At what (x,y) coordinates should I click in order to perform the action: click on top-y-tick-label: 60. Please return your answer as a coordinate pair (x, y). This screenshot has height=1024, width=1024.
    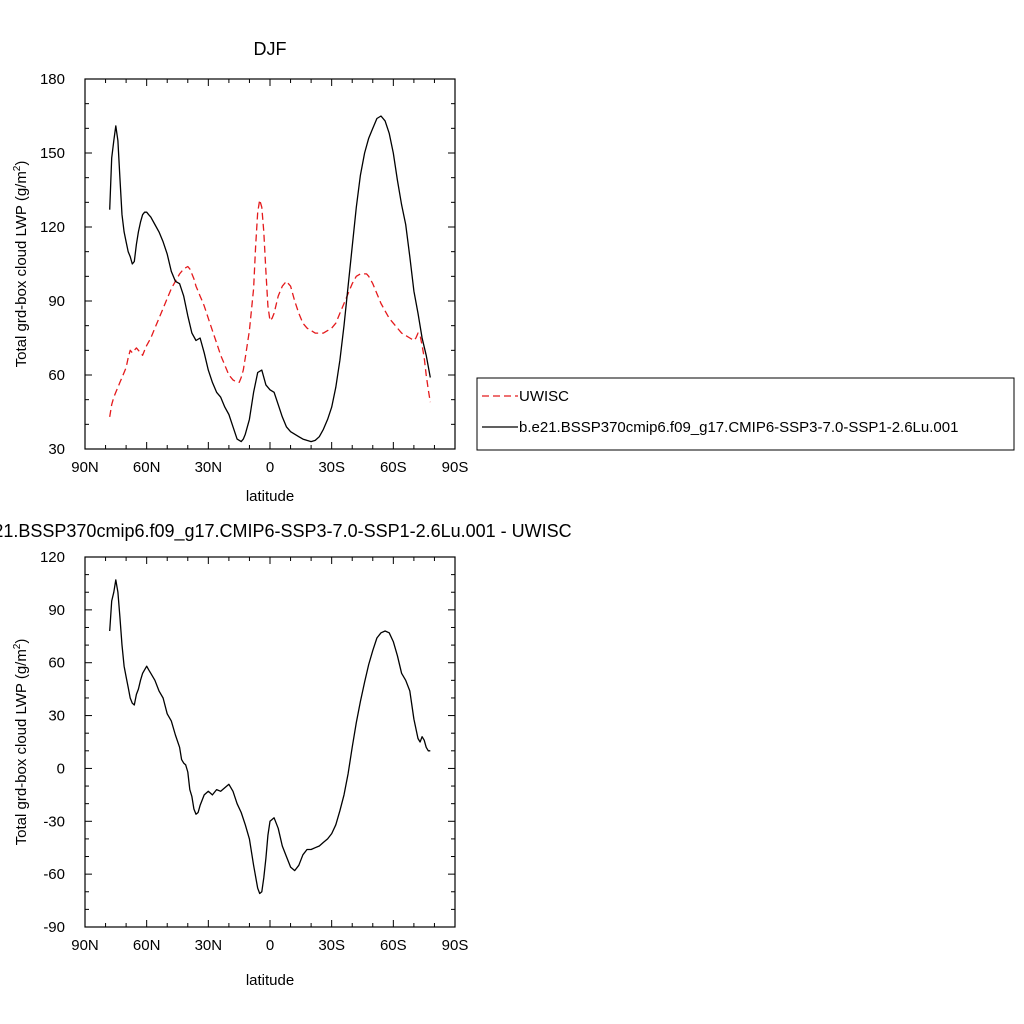
    Looking at the image, I should click on (56, 375).